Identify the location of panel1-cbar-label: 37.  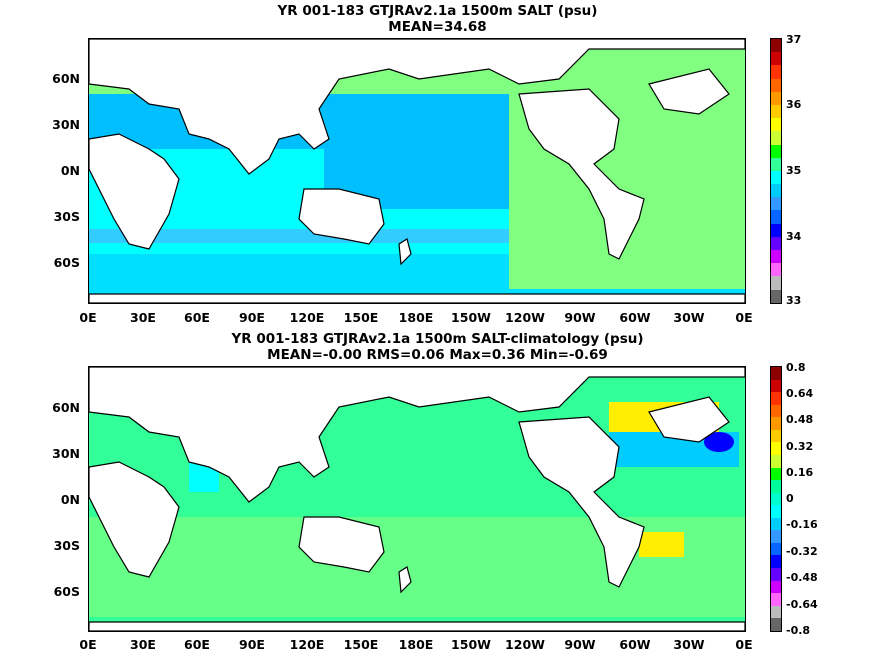
(794, 39).